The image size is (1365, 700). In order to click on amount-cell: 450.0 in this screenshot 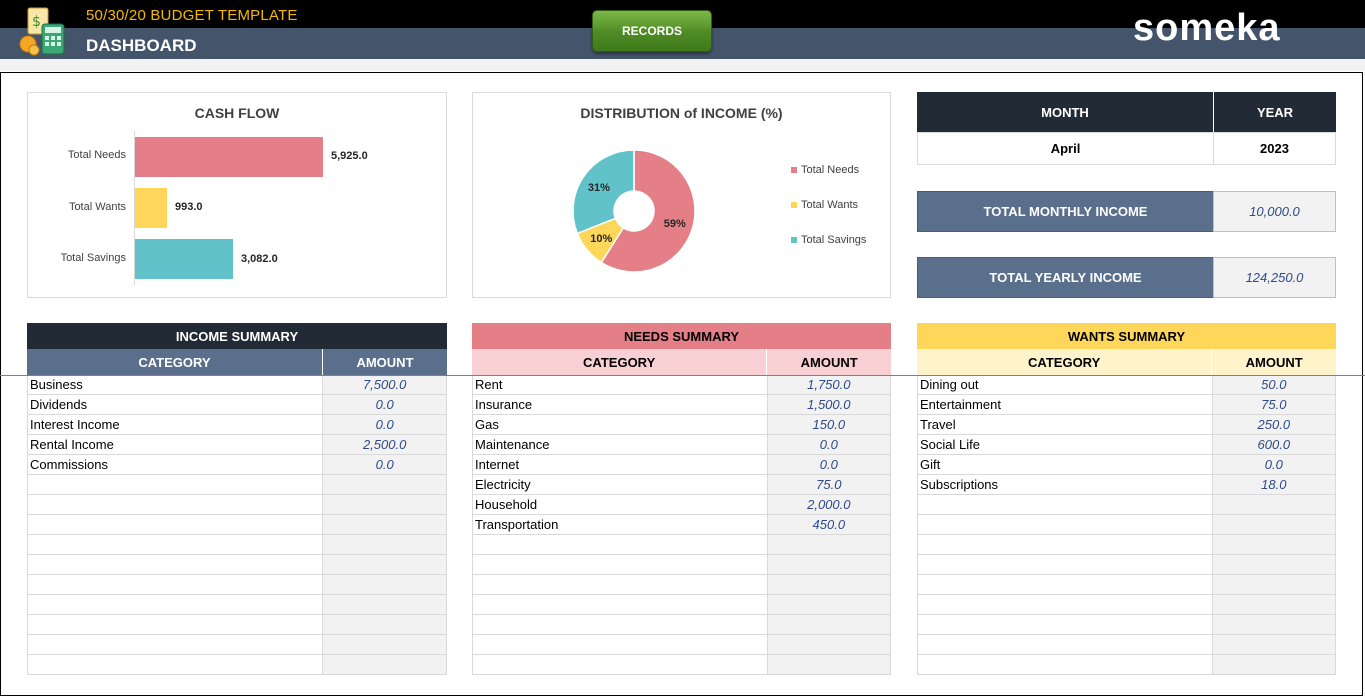, I will do `click(829, 524)`.